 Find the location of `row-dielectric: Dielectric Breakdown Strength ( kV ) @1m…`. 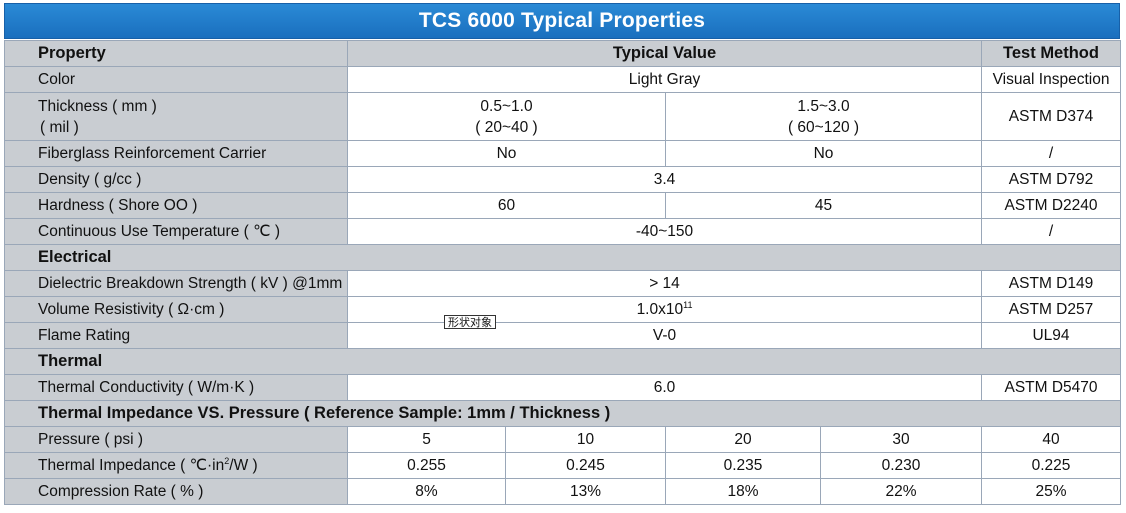

row-dielectric: Dielectric Breakdown Strength ( kV ) @1m… is located at coordinates (563, 283).